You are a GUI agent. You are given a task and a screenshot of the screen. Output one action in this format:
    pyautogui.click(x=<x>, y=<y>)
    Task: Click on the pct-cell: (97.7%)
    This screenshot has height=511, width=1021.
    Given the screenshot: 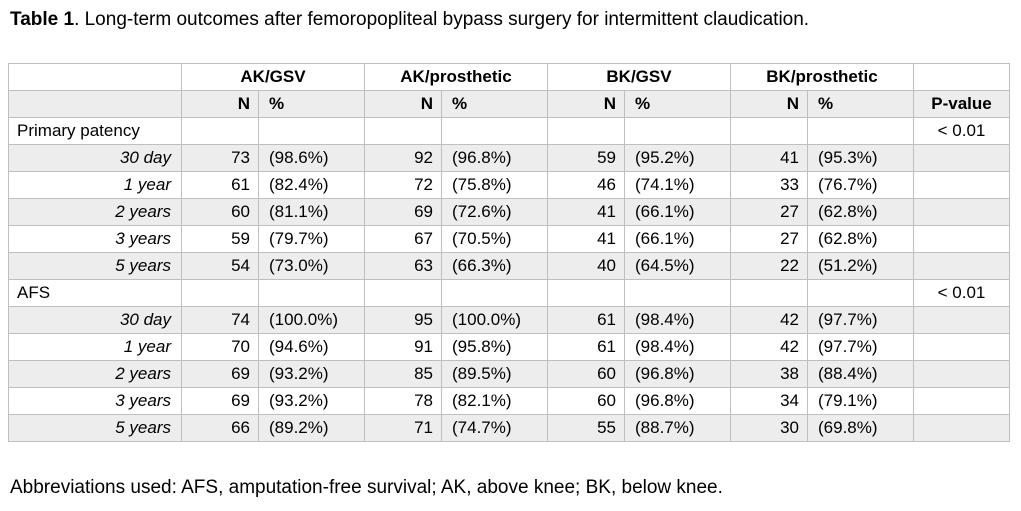 What is the action you would take?
    pyautogui.click(x=860, y=320)
    